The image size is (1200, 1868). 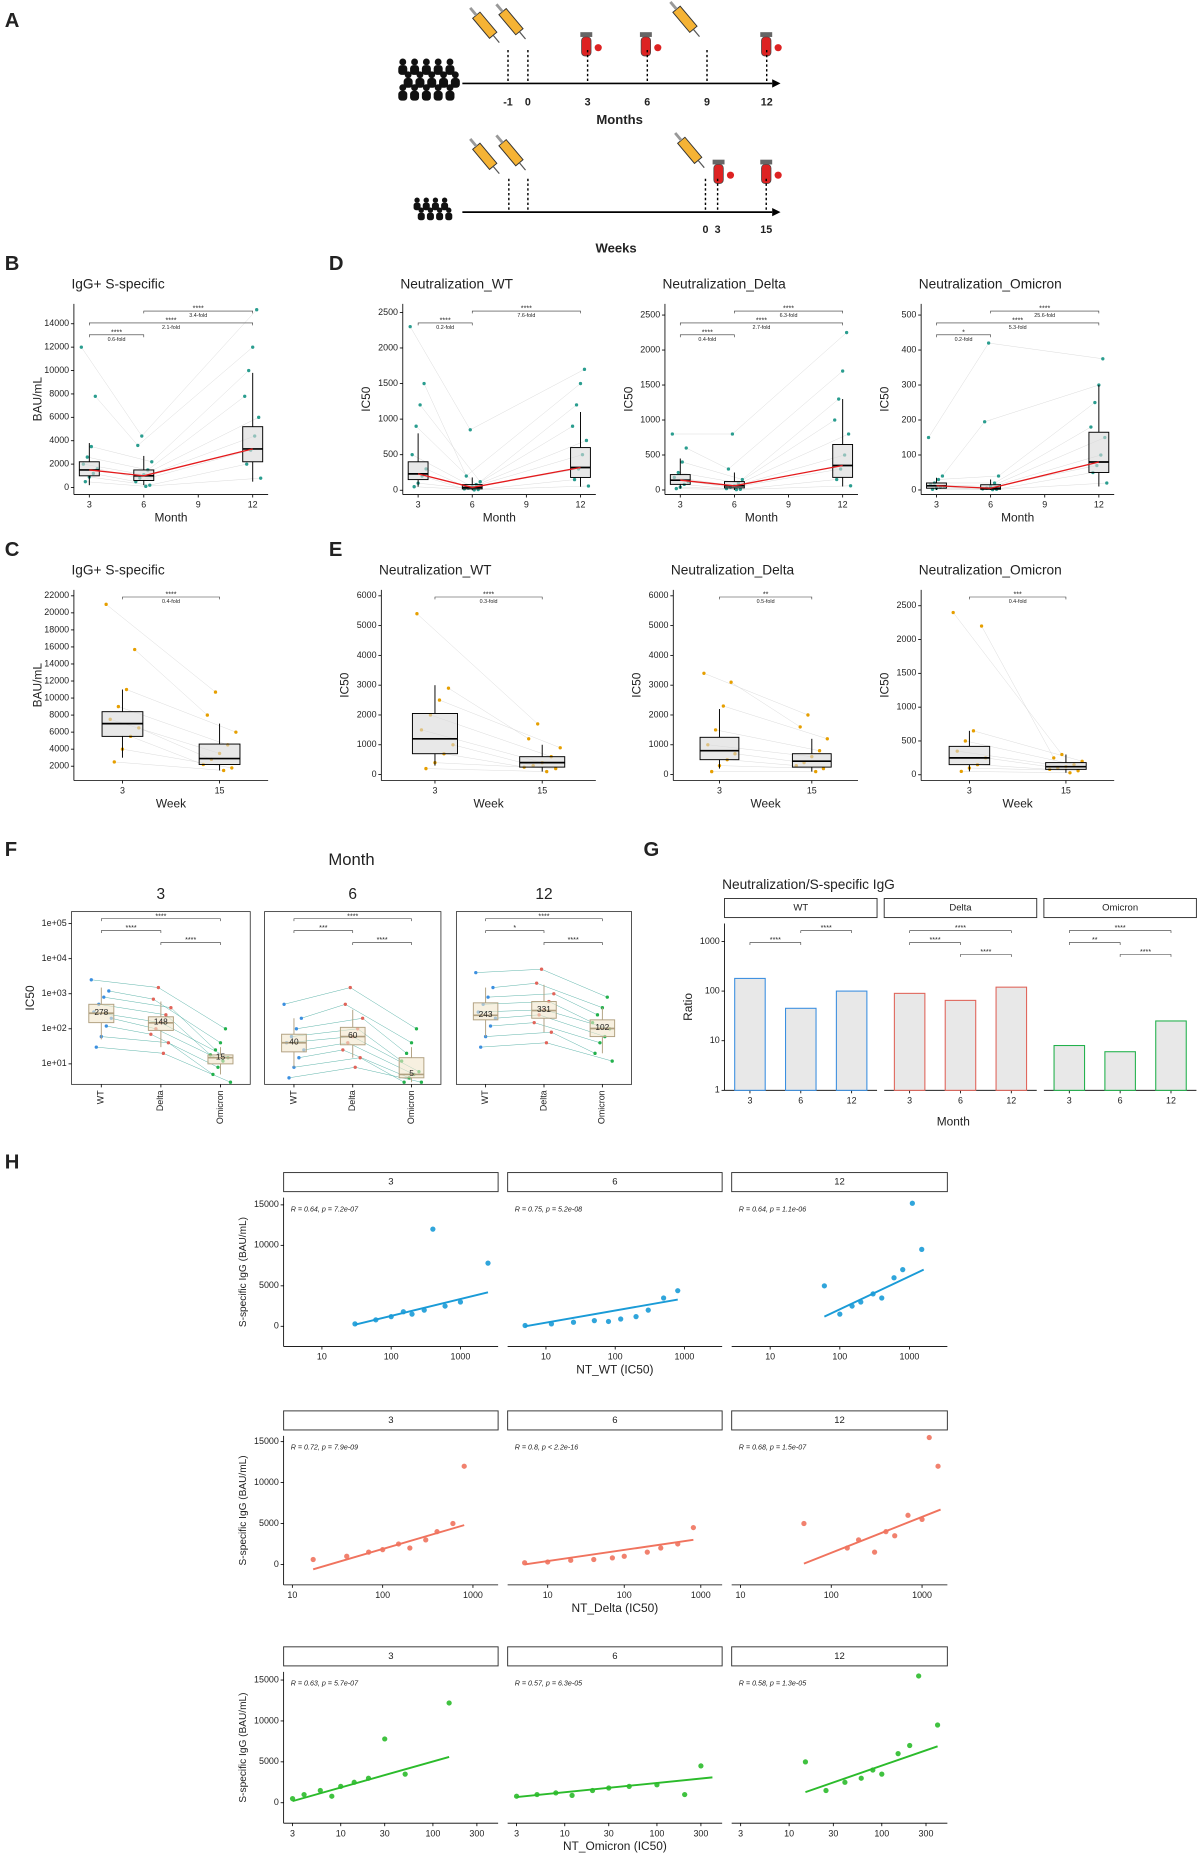 What do you see at coordinates (170, 517) in the screenshot?
I see `x-axis-label: Month` at bounding box center [170, 517].